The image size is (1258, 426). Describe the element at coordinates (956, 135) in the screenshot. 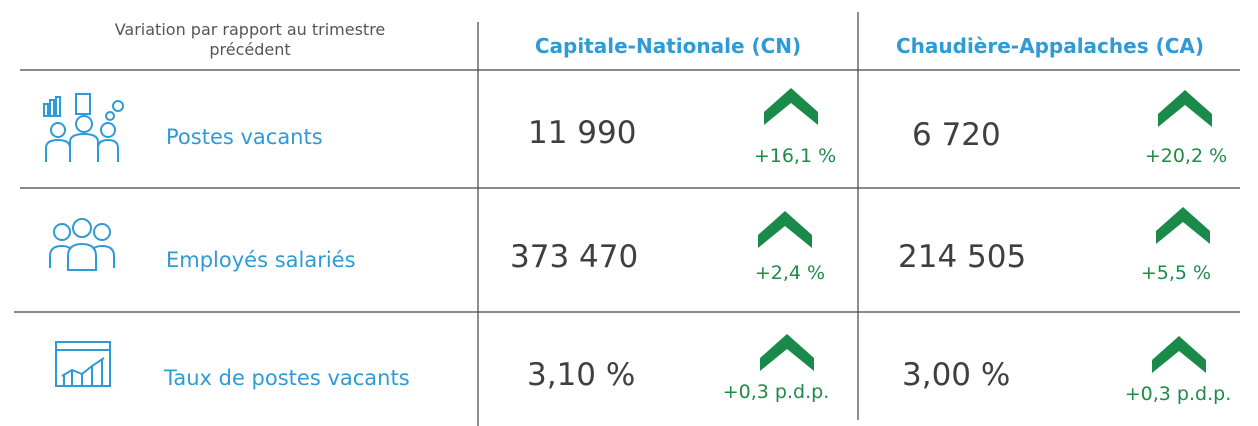

I see `value: 6 720` at that location.